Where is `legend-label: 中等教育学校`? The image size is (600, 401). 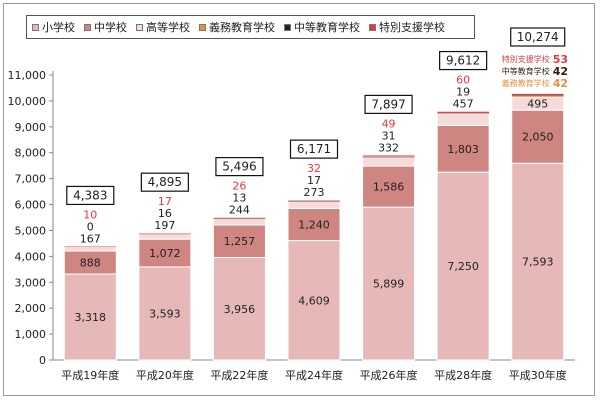 legend-label: 中等教育学校 is located at coordinates (327, 27).